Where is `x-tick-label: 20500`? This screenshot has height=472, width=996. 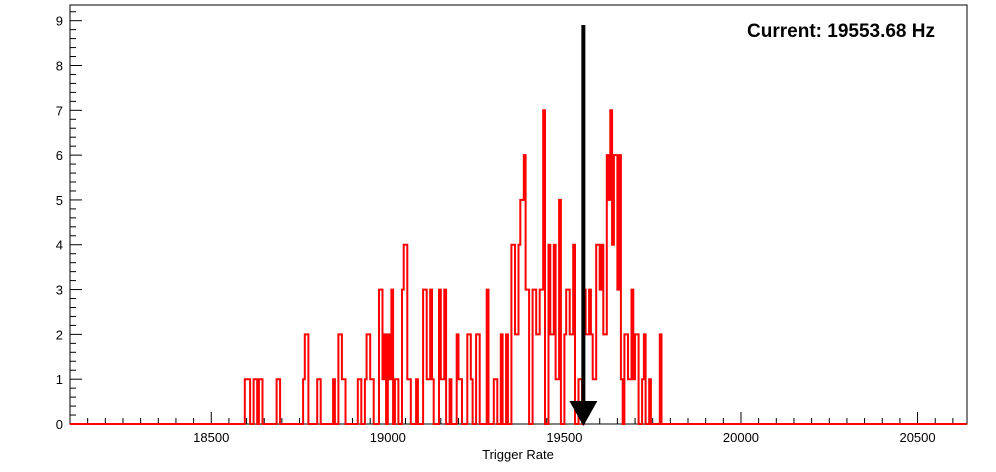 x-tick-label: 20500 is located at coordinates (917, 437).